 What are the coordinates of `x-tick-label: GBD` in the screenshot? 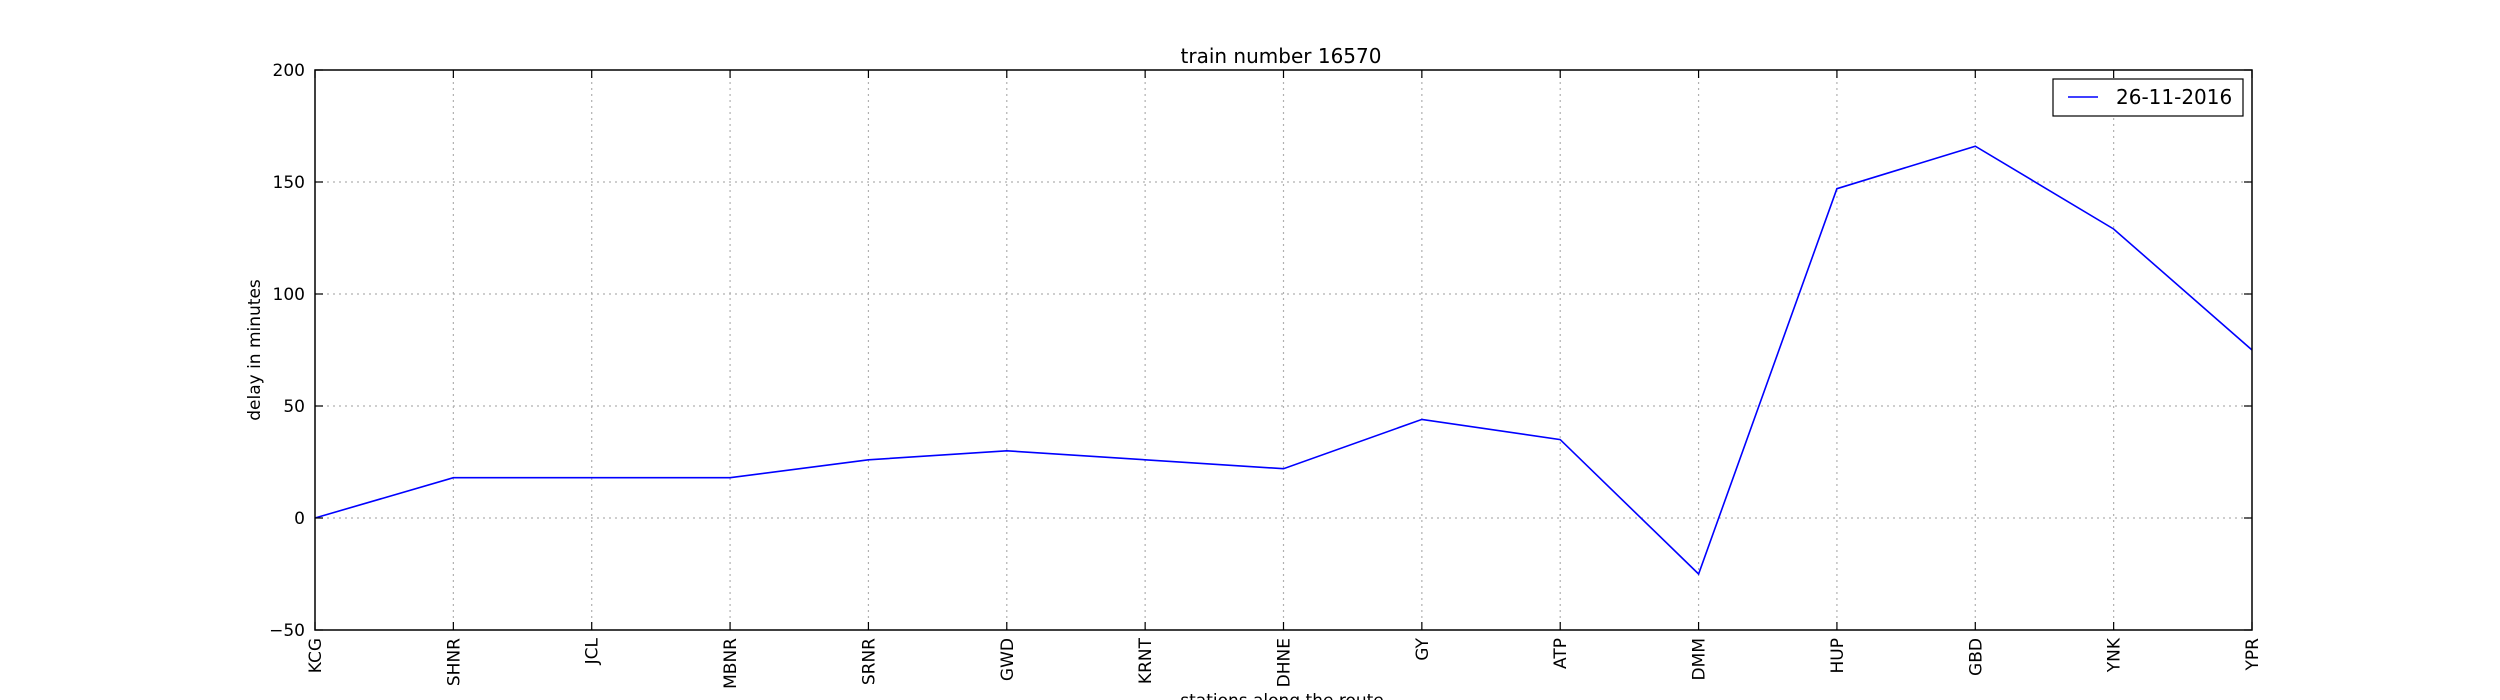 It's located at (1976, 657).